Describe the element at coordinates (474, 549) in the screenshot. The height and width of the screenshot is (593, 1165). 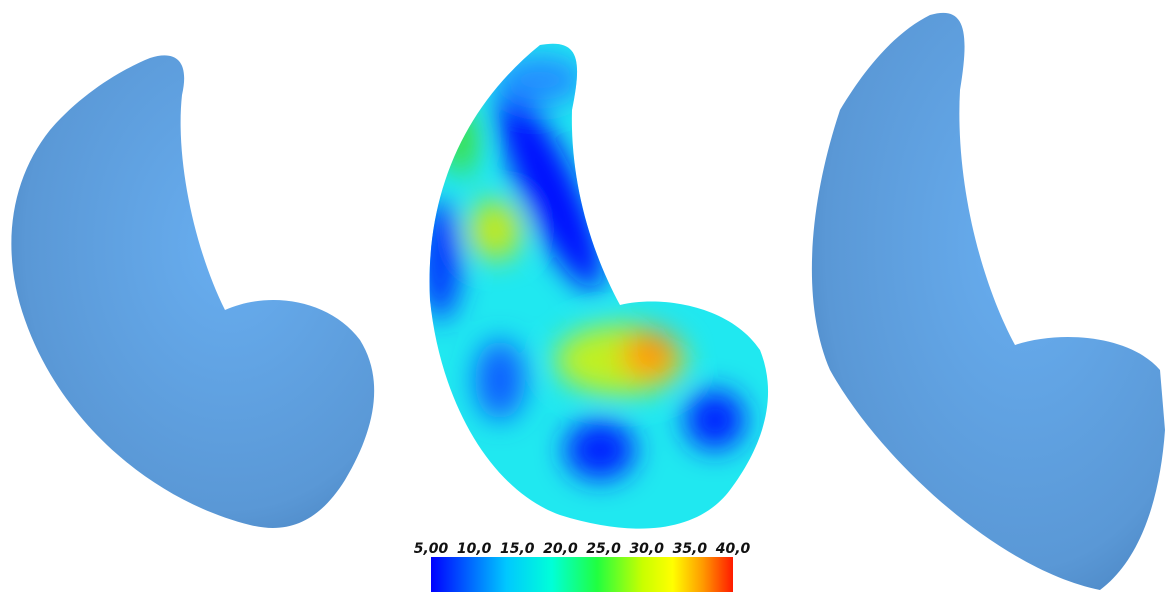
I see `colorbar-tick-label: 10,0` at that location.